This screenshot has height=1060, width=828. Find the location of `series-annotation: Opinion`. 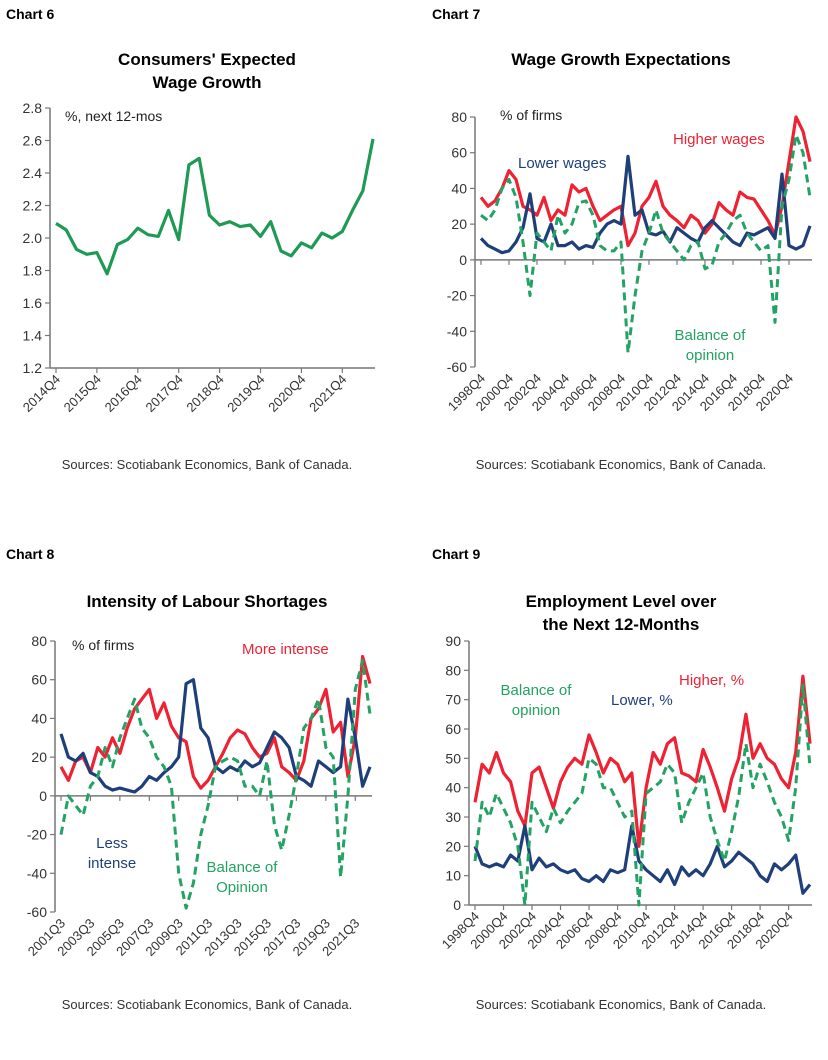

series-annotation: Opinion is located at coordinates (242, 887).